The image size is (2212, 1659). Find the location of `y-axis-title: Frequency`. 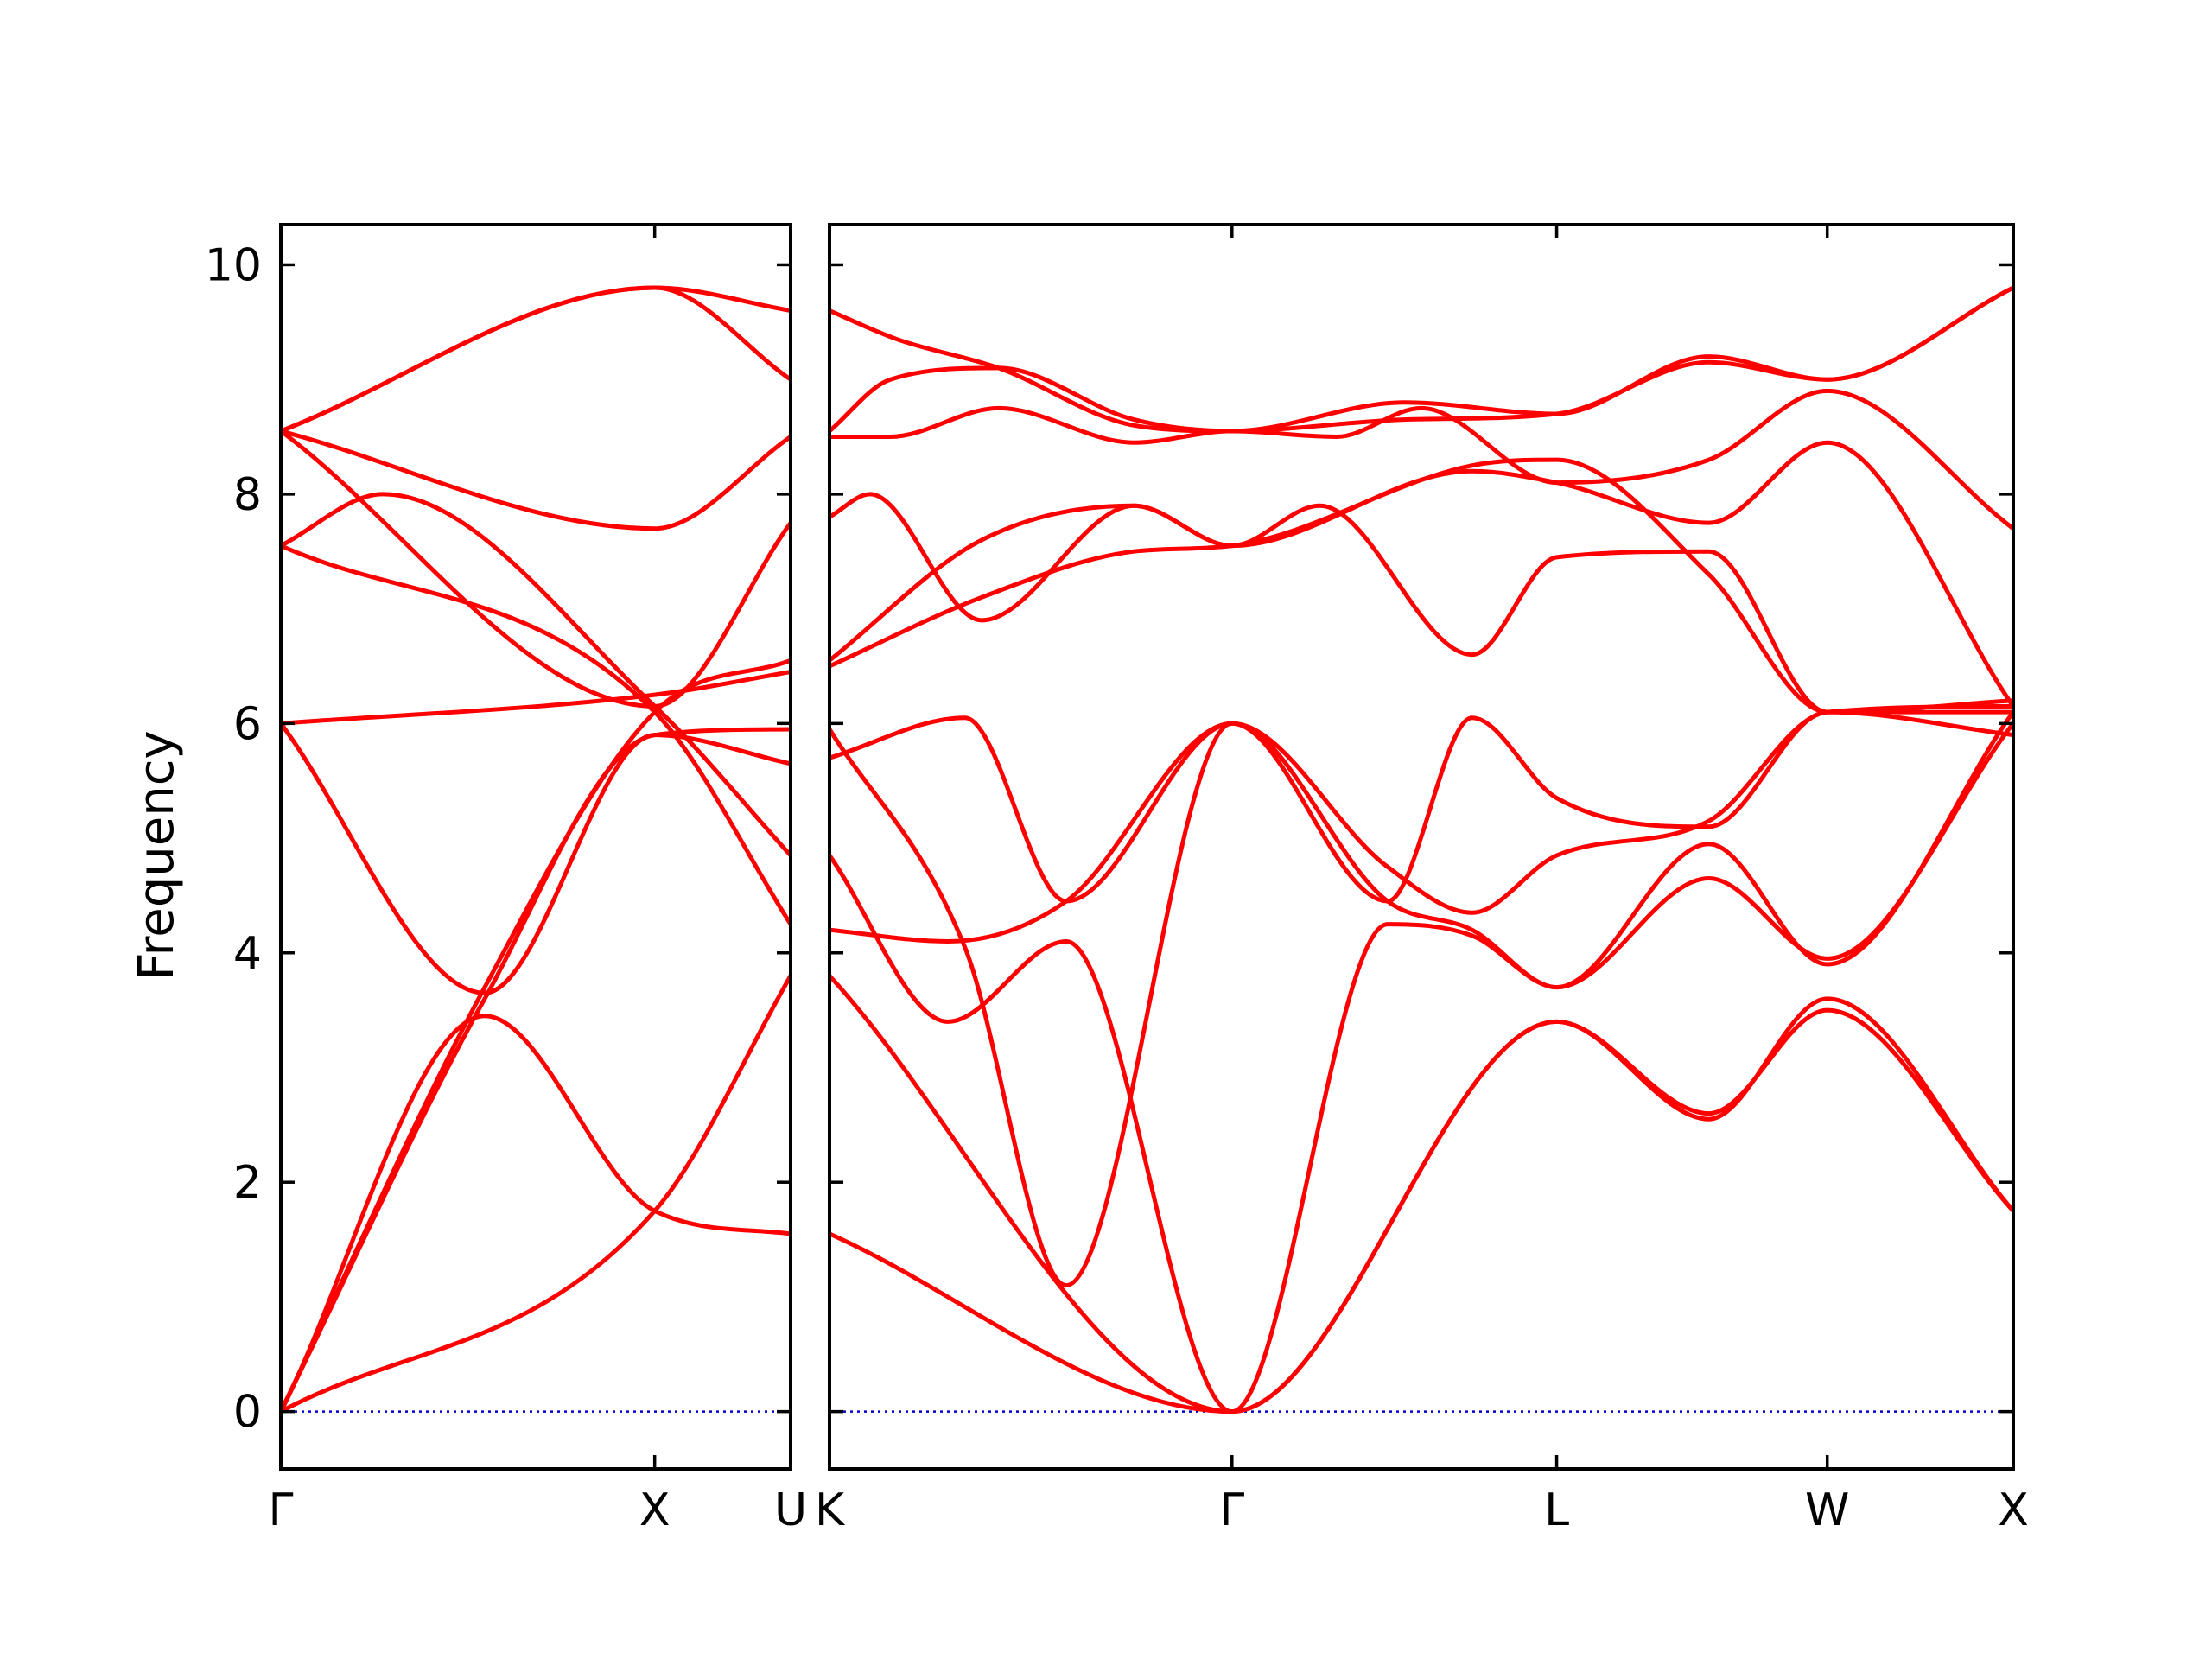

y-axis-title: Frequency is located at coordinates (157, 855).